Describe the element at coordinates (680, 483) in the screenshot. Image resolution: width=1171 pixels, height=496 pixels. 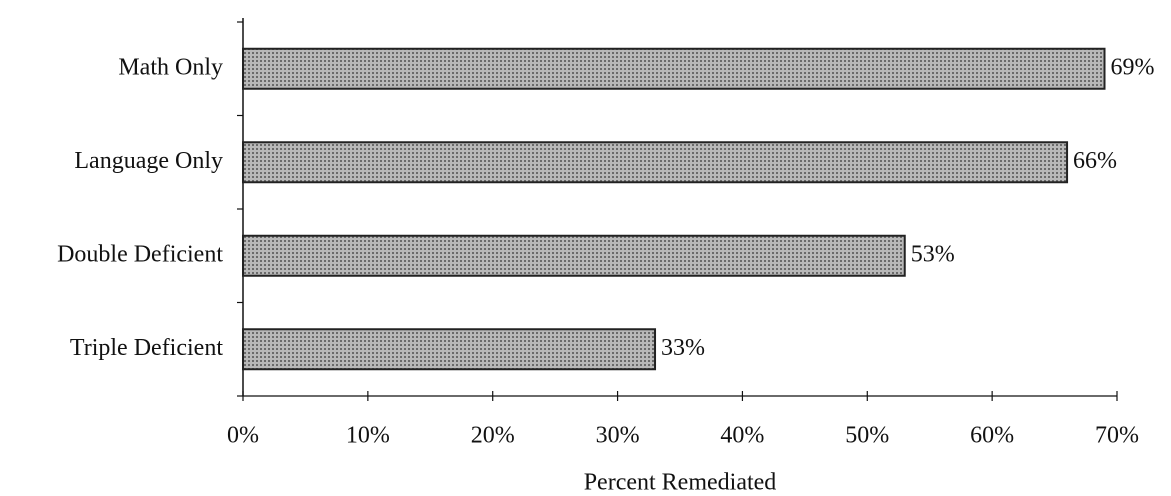
I see `x-axis-title: Percent Remediated` at that location.